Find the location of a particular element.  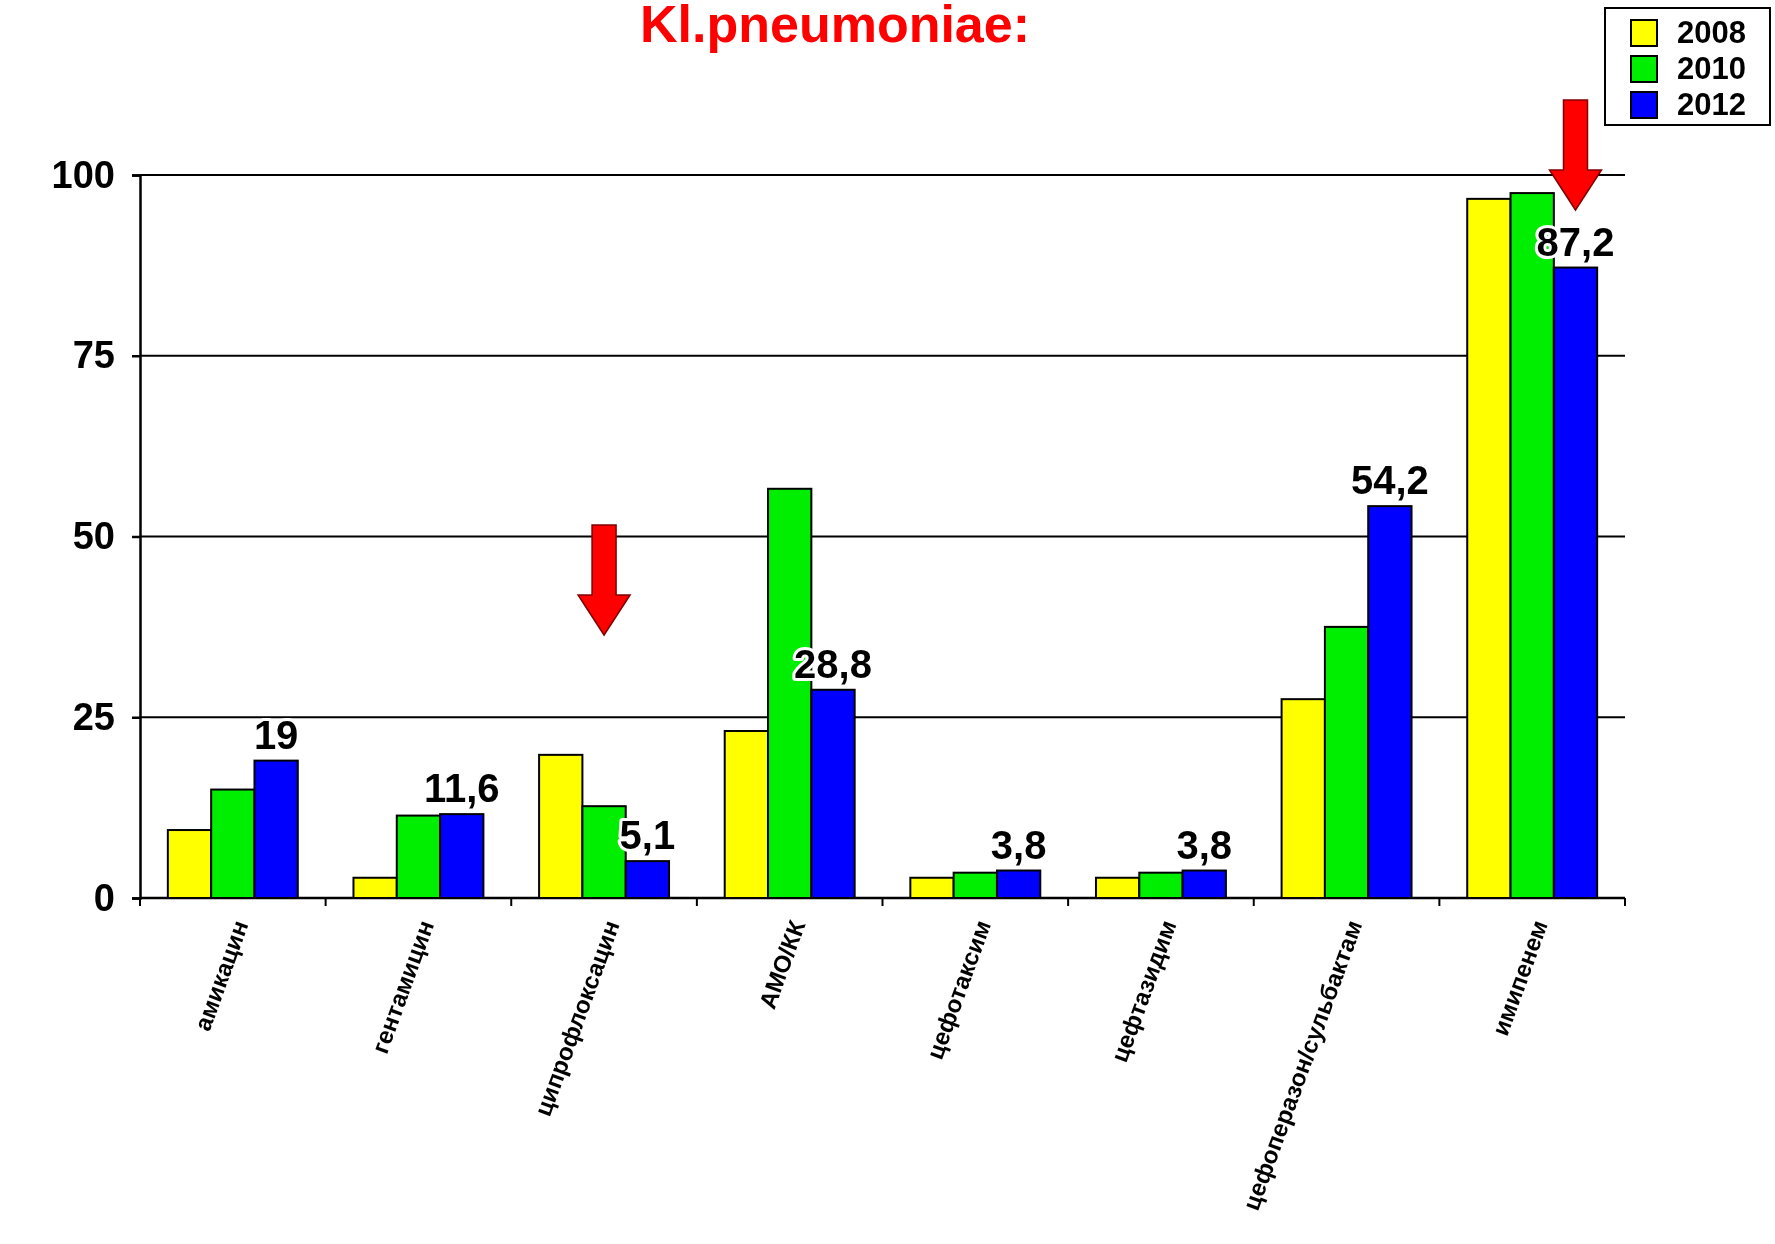

legend-label: 2008 is located at coordinates (1711, 32).